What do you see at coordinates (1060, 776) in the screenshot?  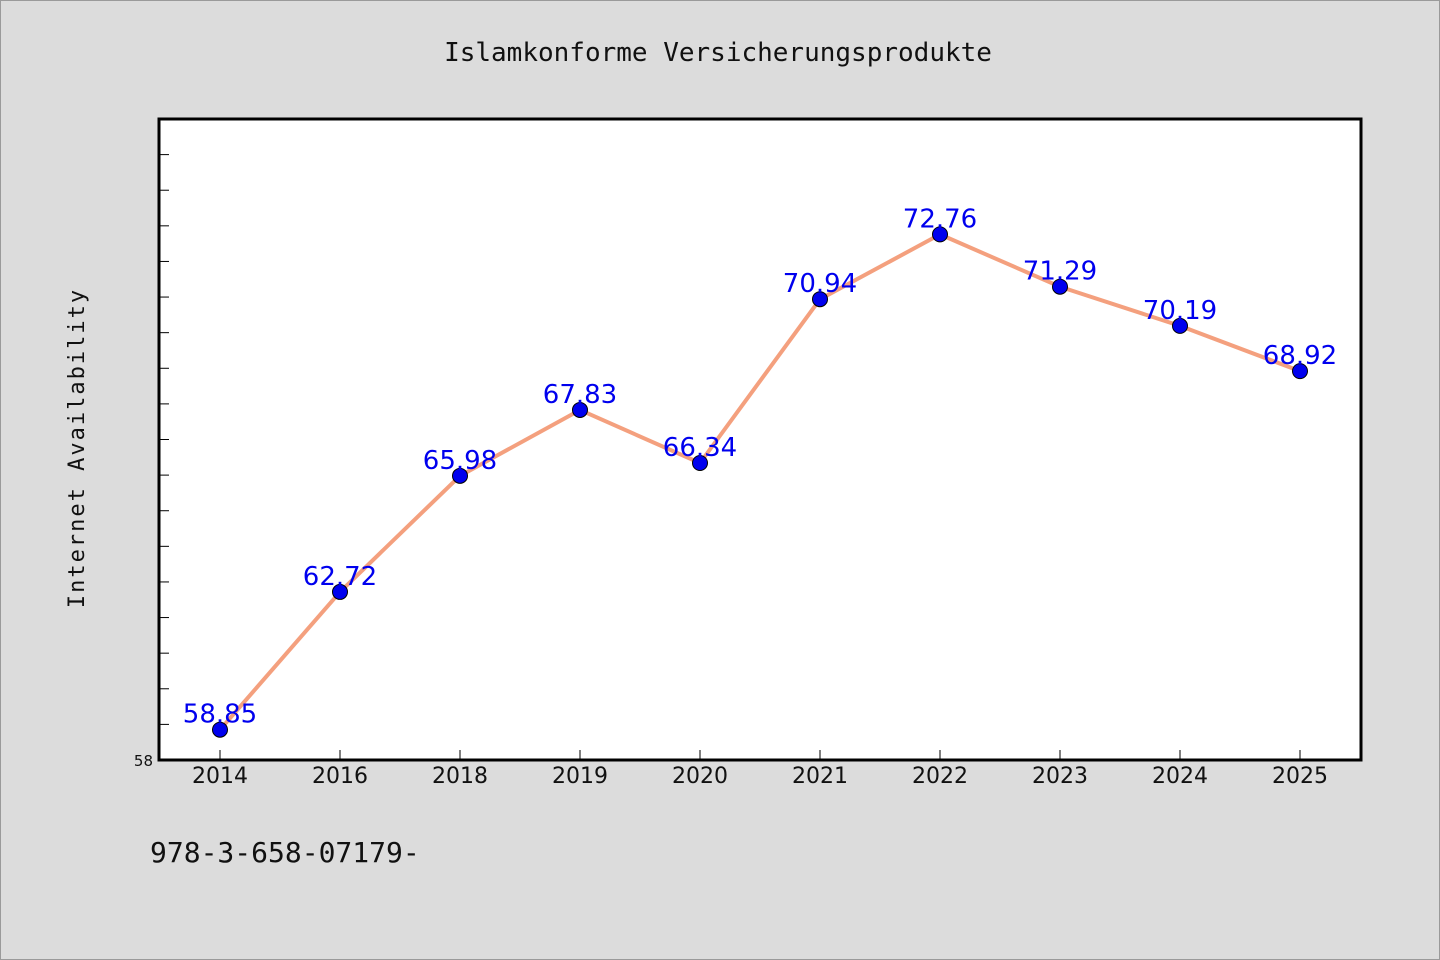 I see `x-tick-label: 2023` at bounding box center [1060, 776].